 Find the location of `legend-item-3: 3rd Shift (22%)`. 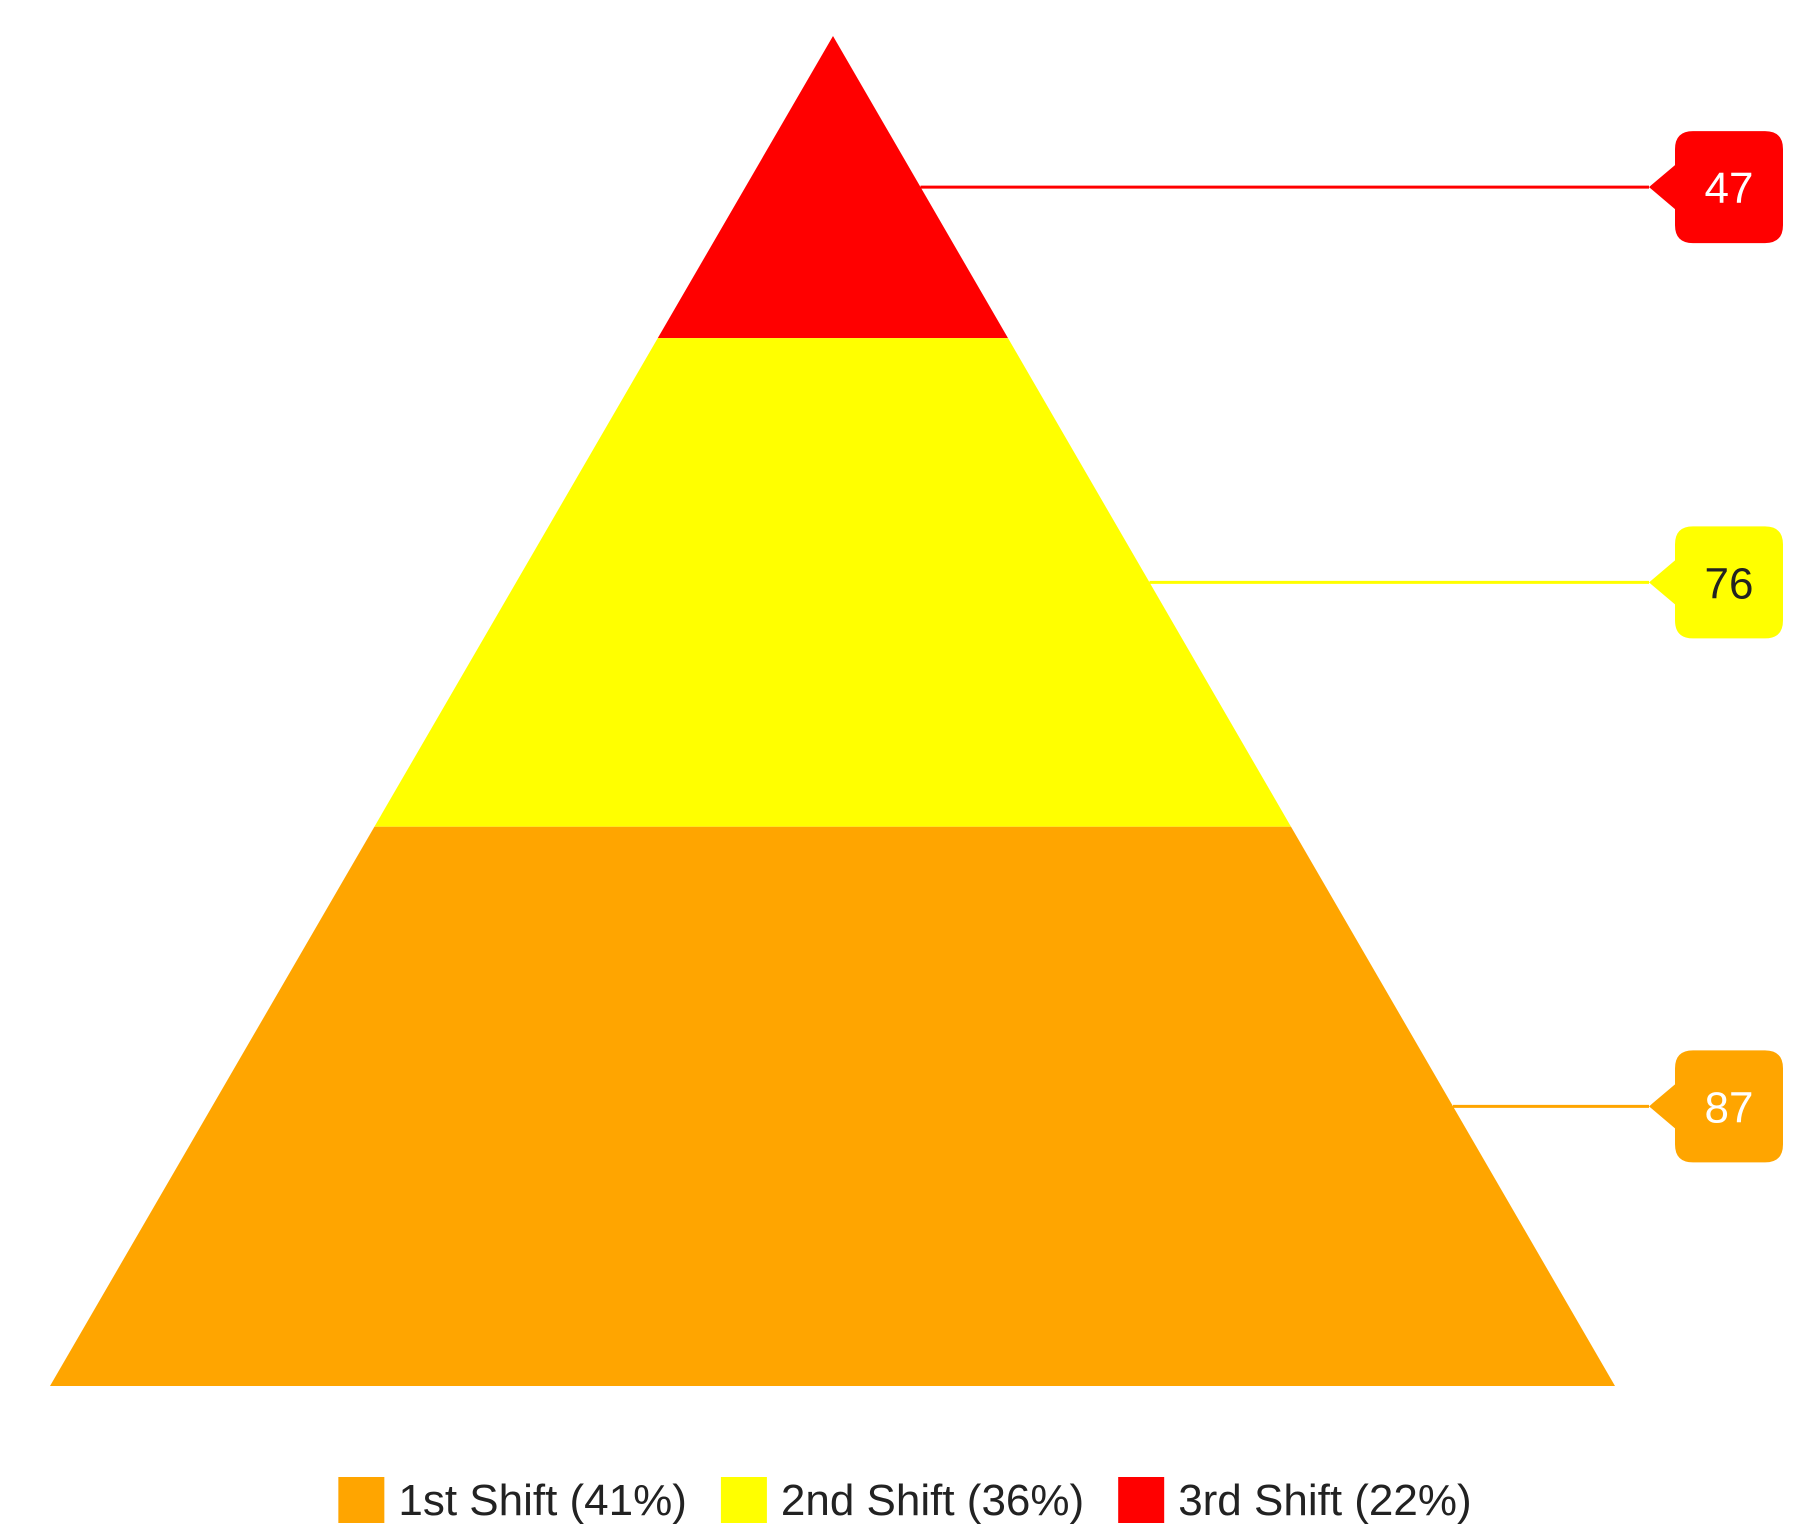

legend-item-3: 3rd Shift (22%) is located at coordinates (1295, 1500).